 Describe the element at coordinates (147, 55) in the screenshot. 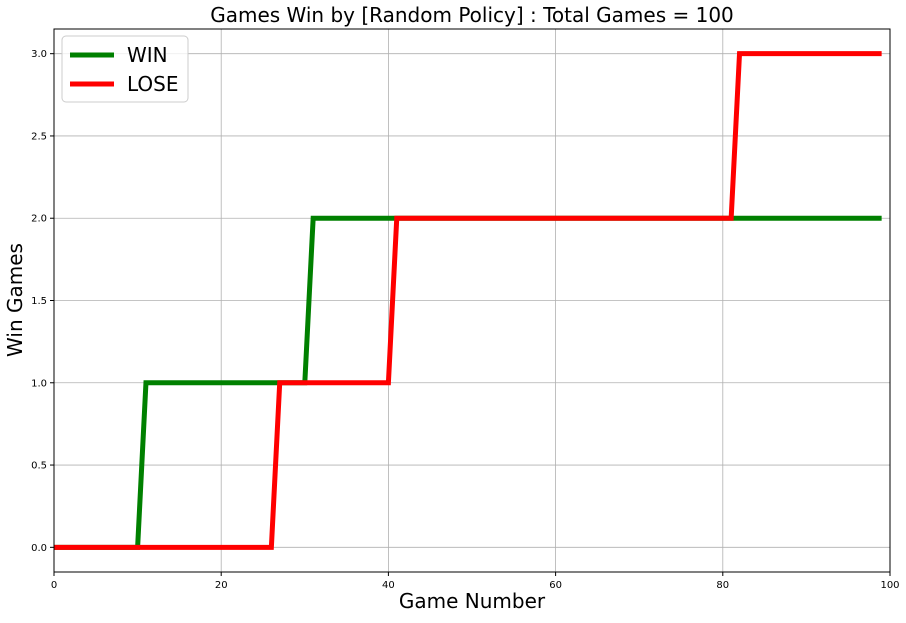

I see `legend-label-win: WIN` at that location.